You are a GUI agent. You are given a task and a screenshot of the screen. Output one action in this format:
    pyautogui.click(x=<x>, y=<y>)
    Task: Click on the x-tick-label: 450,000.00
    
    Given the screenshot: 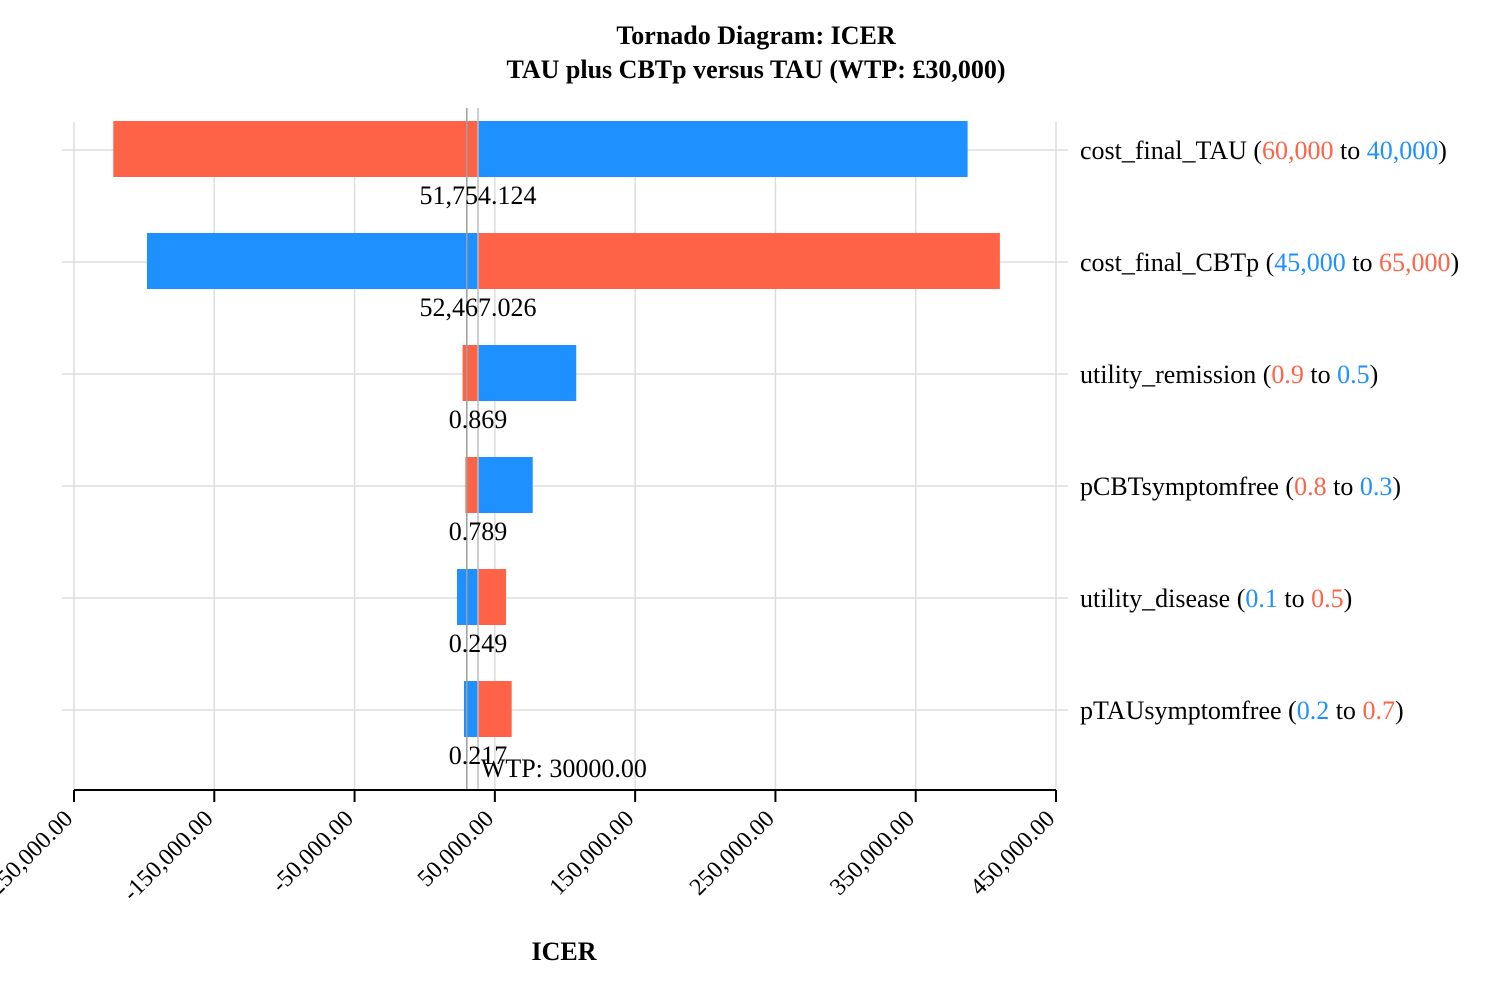 What is the action you would take?
    pyautogui.click(x=1012, y=853)
    